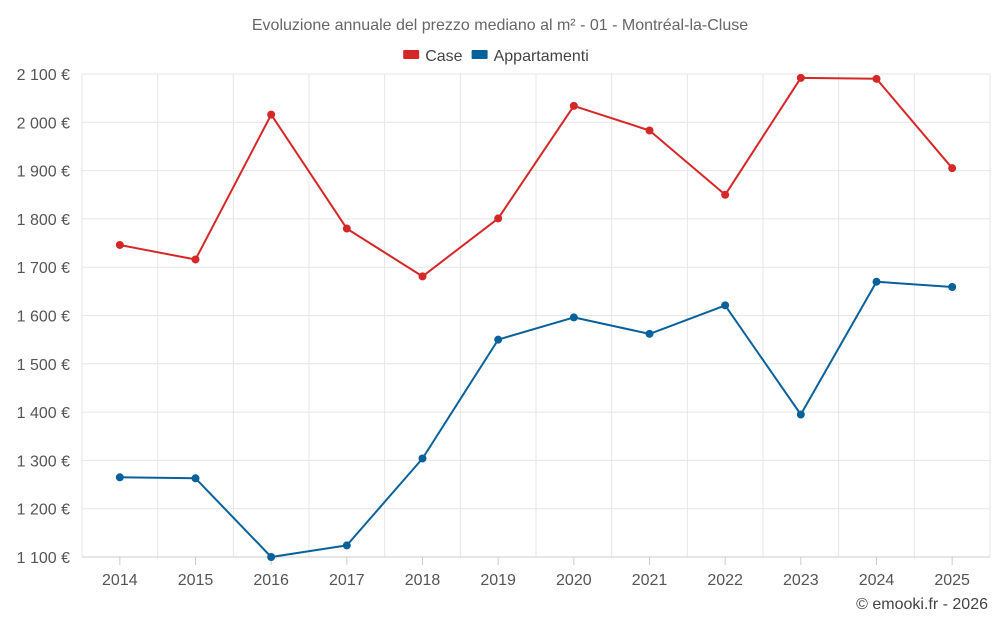  What do you see at coordinates (43, 123) in the screenshot?
I see `y-tick-label: 2 000 €` at bounding box center [43, 123].